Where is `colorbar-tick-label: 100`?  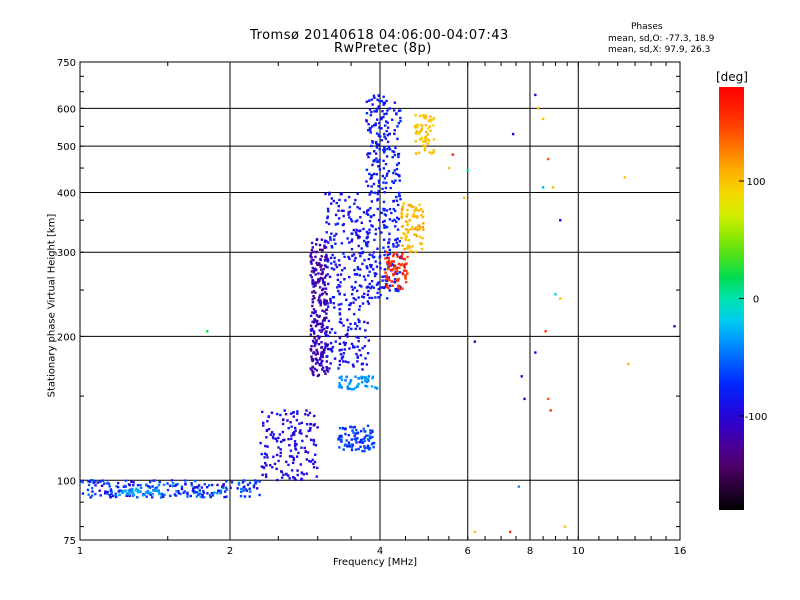 colorbar-tick-label: 100 is located at coordinates (755, 182).